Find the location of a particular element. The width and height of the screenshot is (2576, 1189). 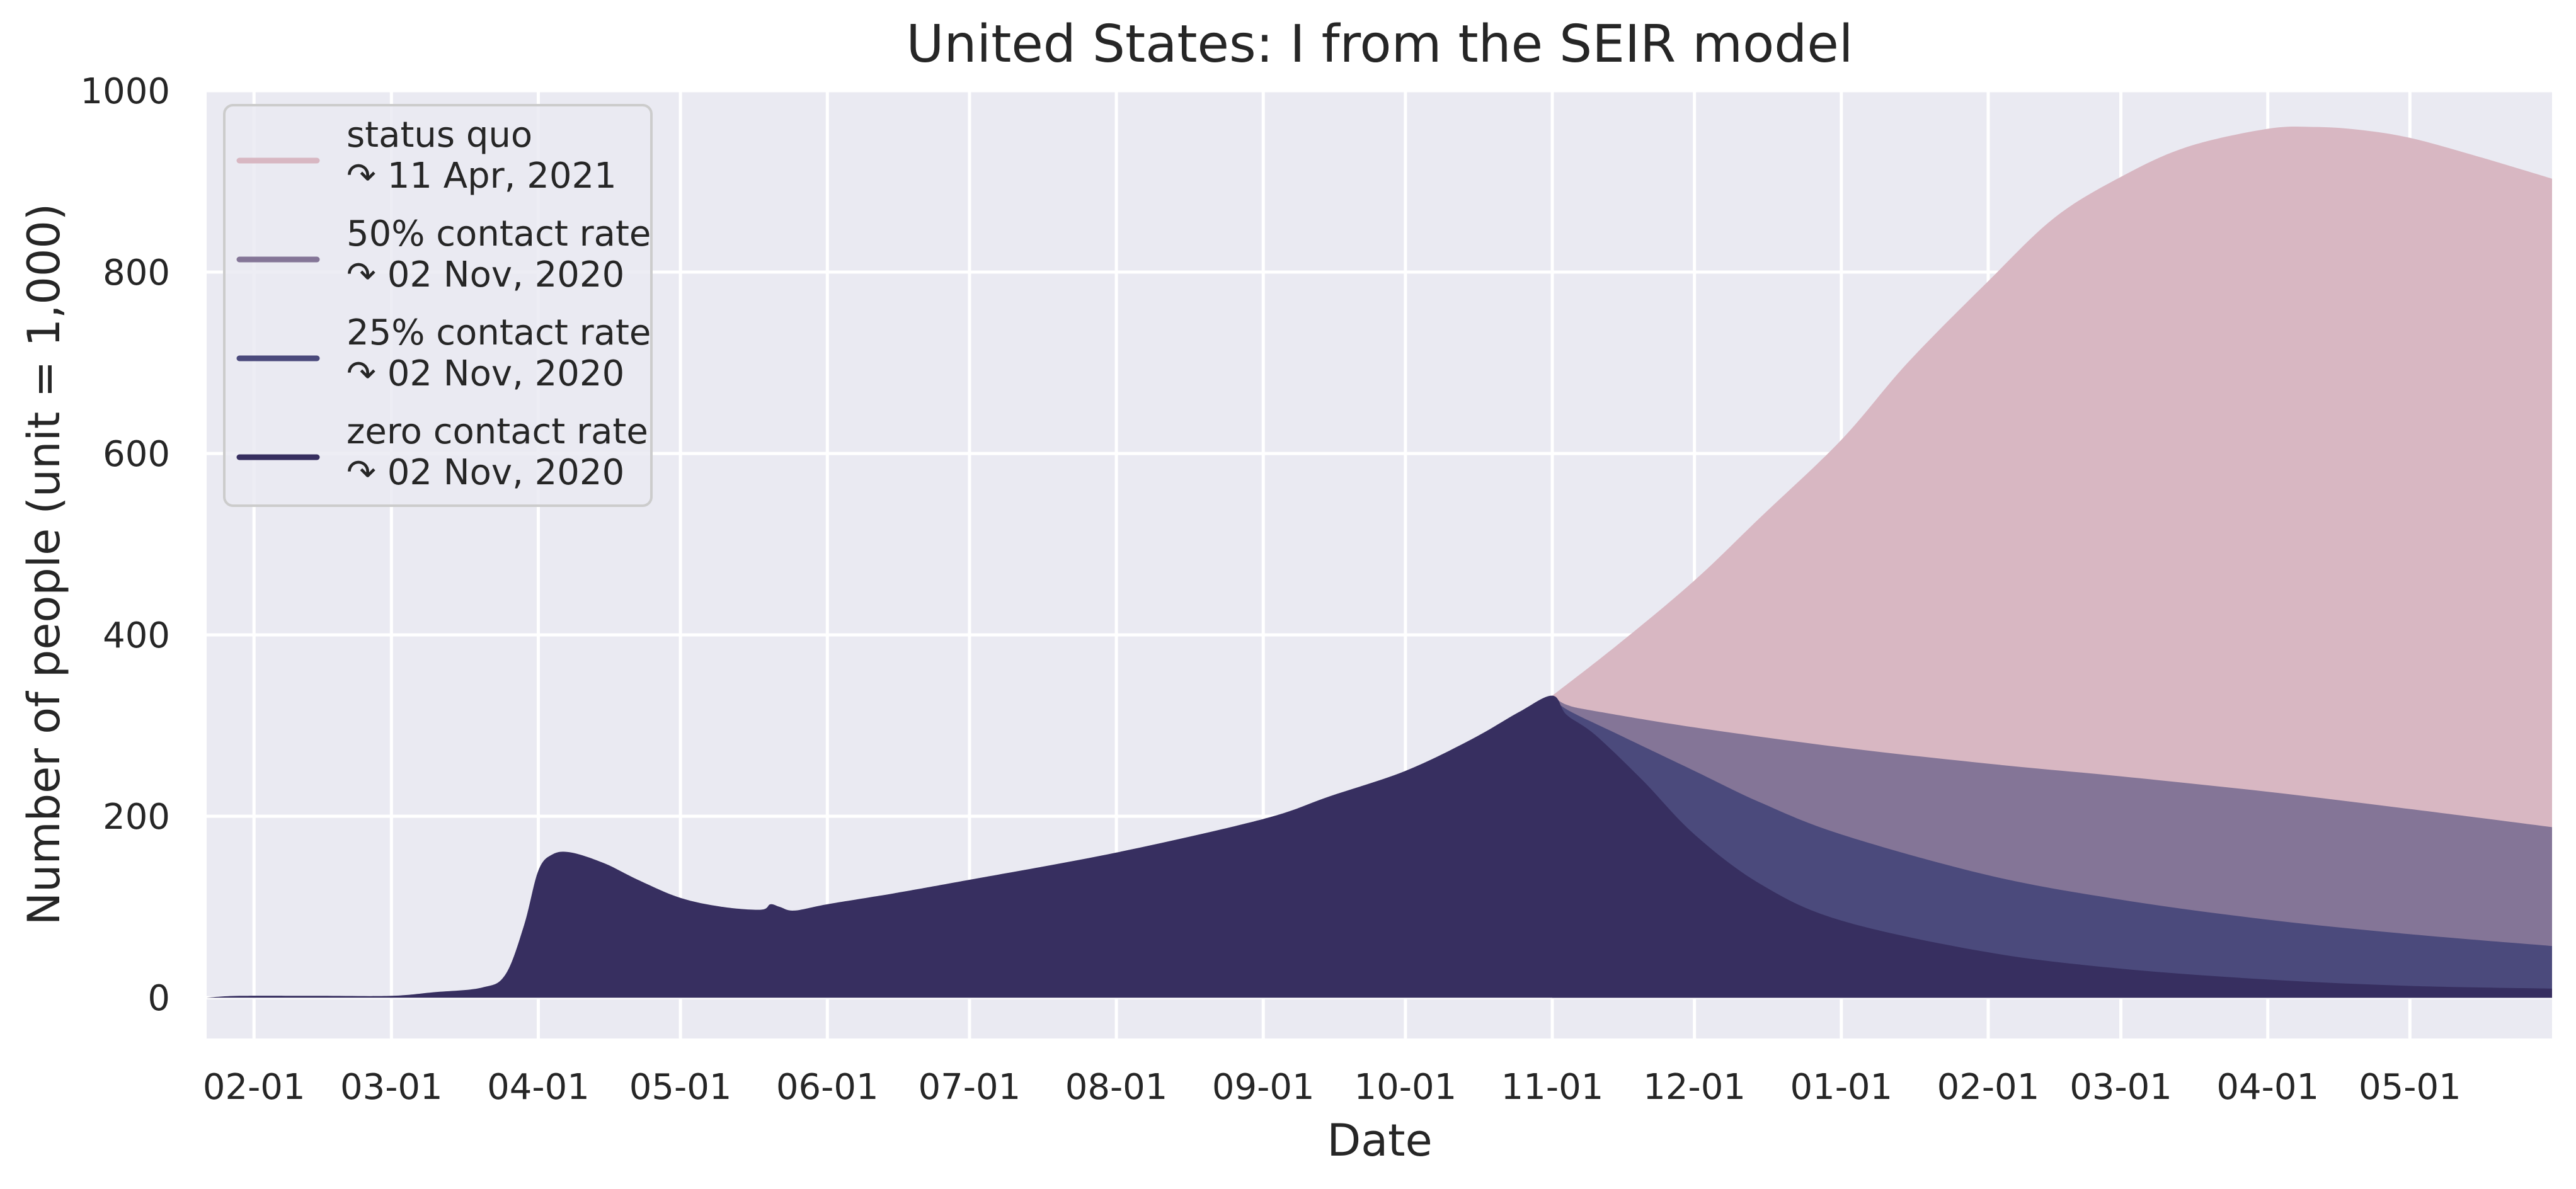

legend-label: zero contact rate is located at coordinates (497, 431).